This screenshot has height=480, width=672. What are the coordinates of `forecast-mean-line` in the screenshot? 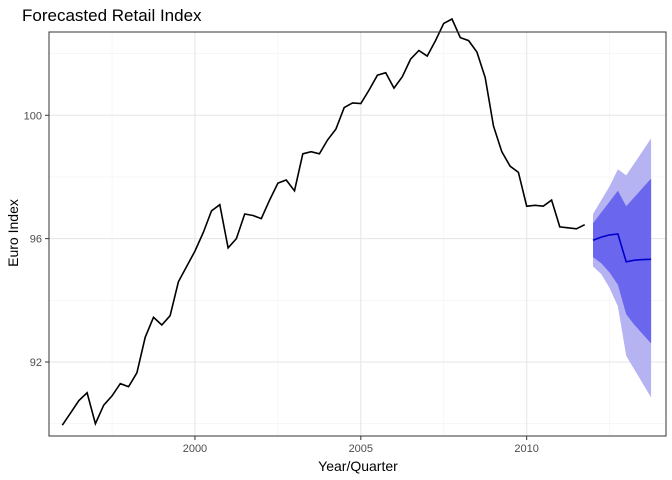 It's located at (622, 248).